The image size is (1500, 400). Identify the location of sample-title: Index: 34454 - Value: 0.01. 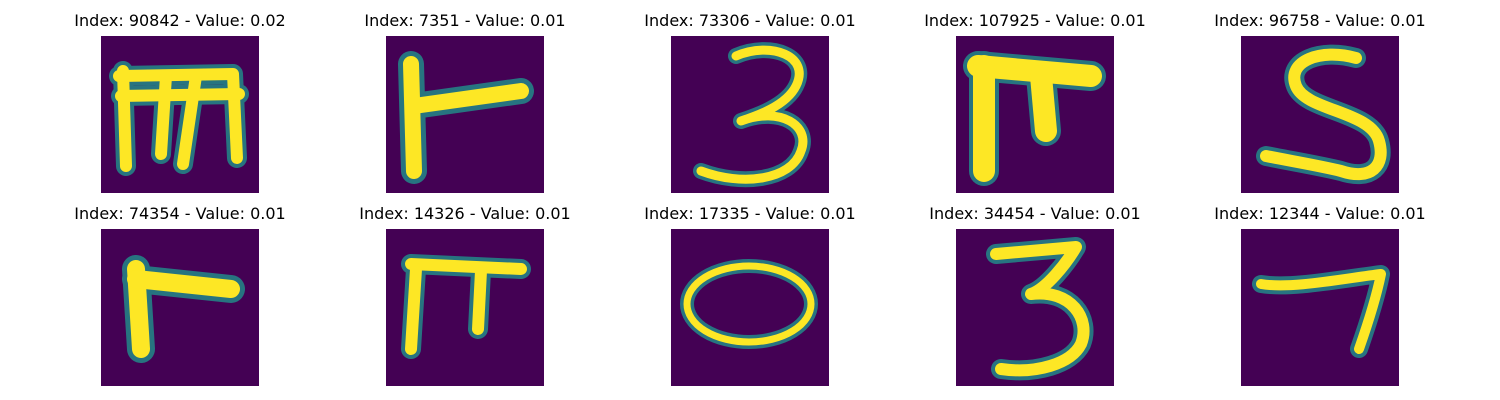
(1035, 213).